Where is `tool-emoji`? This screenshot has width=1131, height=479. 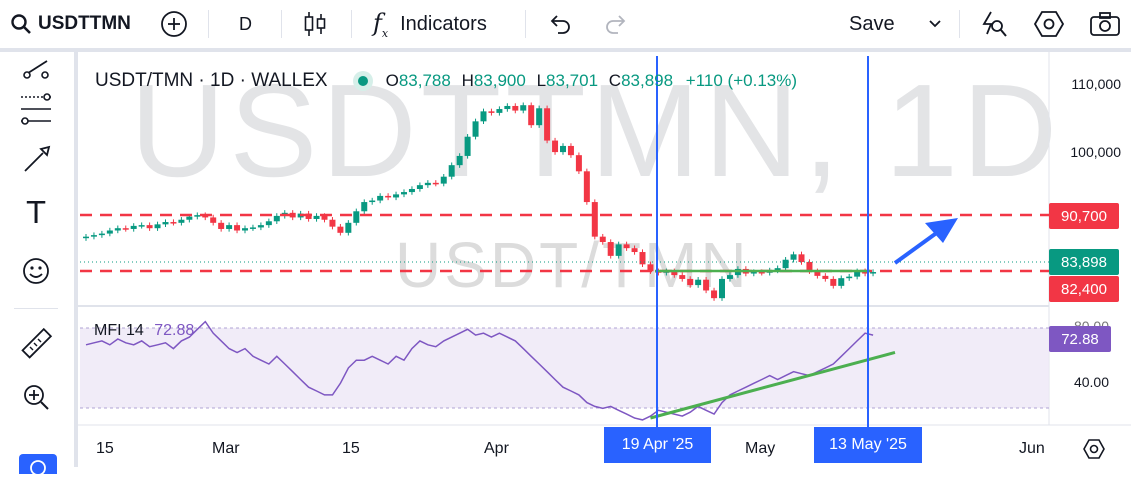
tool-emoji is located at coordinates (36, 271).